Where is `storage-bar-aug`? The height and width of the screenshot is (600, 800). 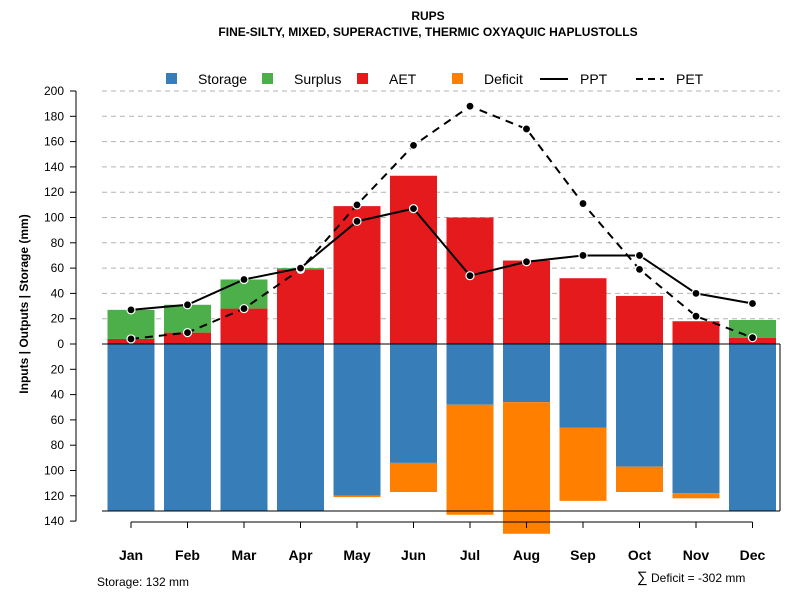
storage-bar-aug is located at coordinates (526, 373).